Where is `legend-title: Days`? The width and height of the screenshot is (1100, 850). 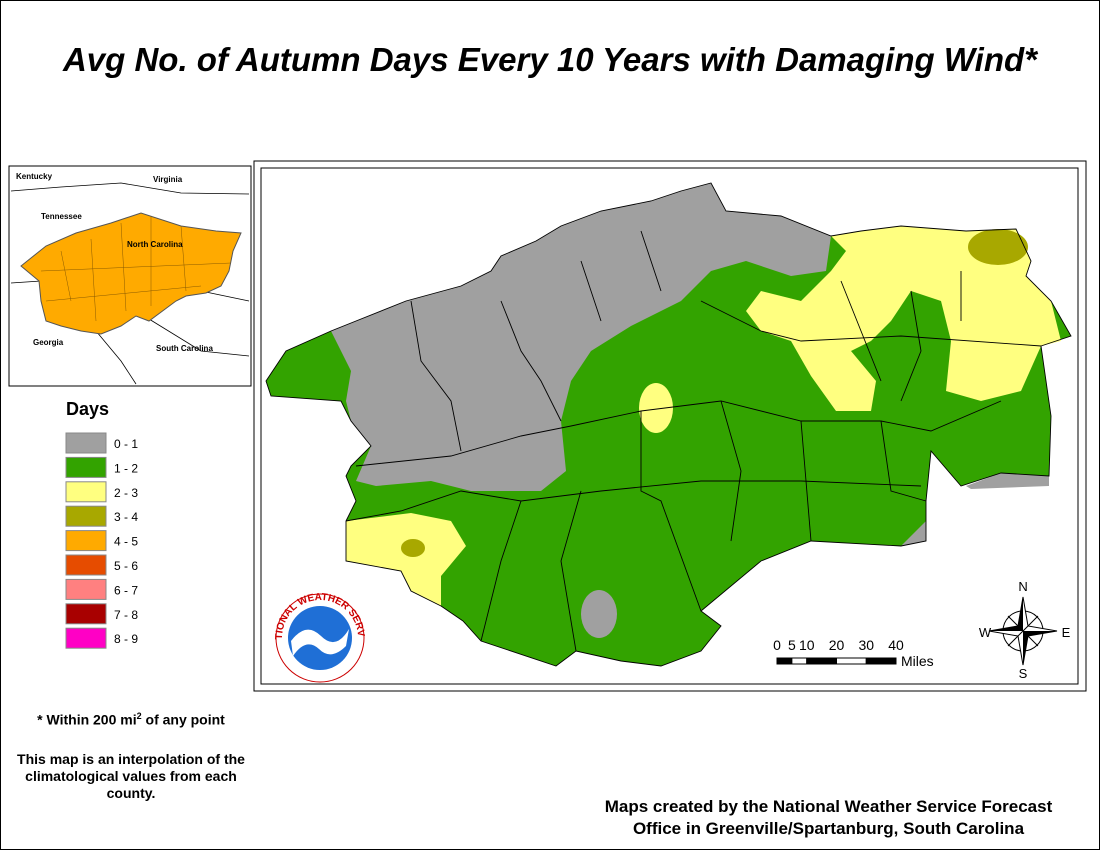
legend-title: Days is located at coordinates (88, 409).